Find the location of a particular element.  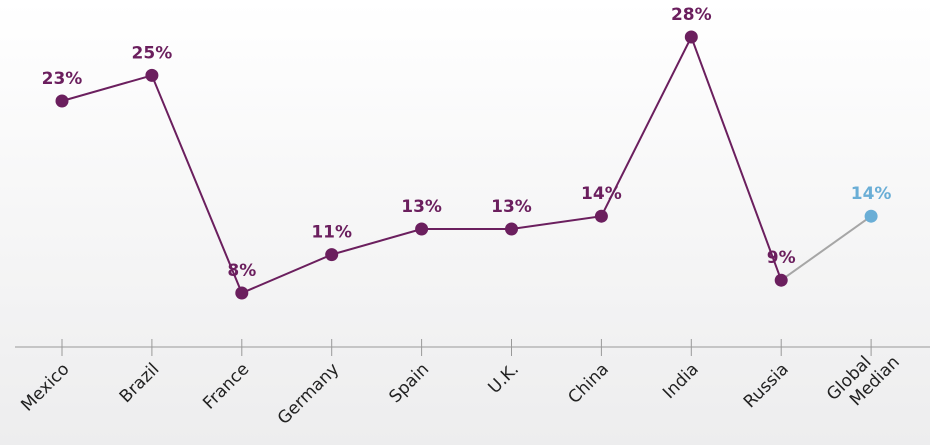

connector-line is located at coordinates (826, 248).